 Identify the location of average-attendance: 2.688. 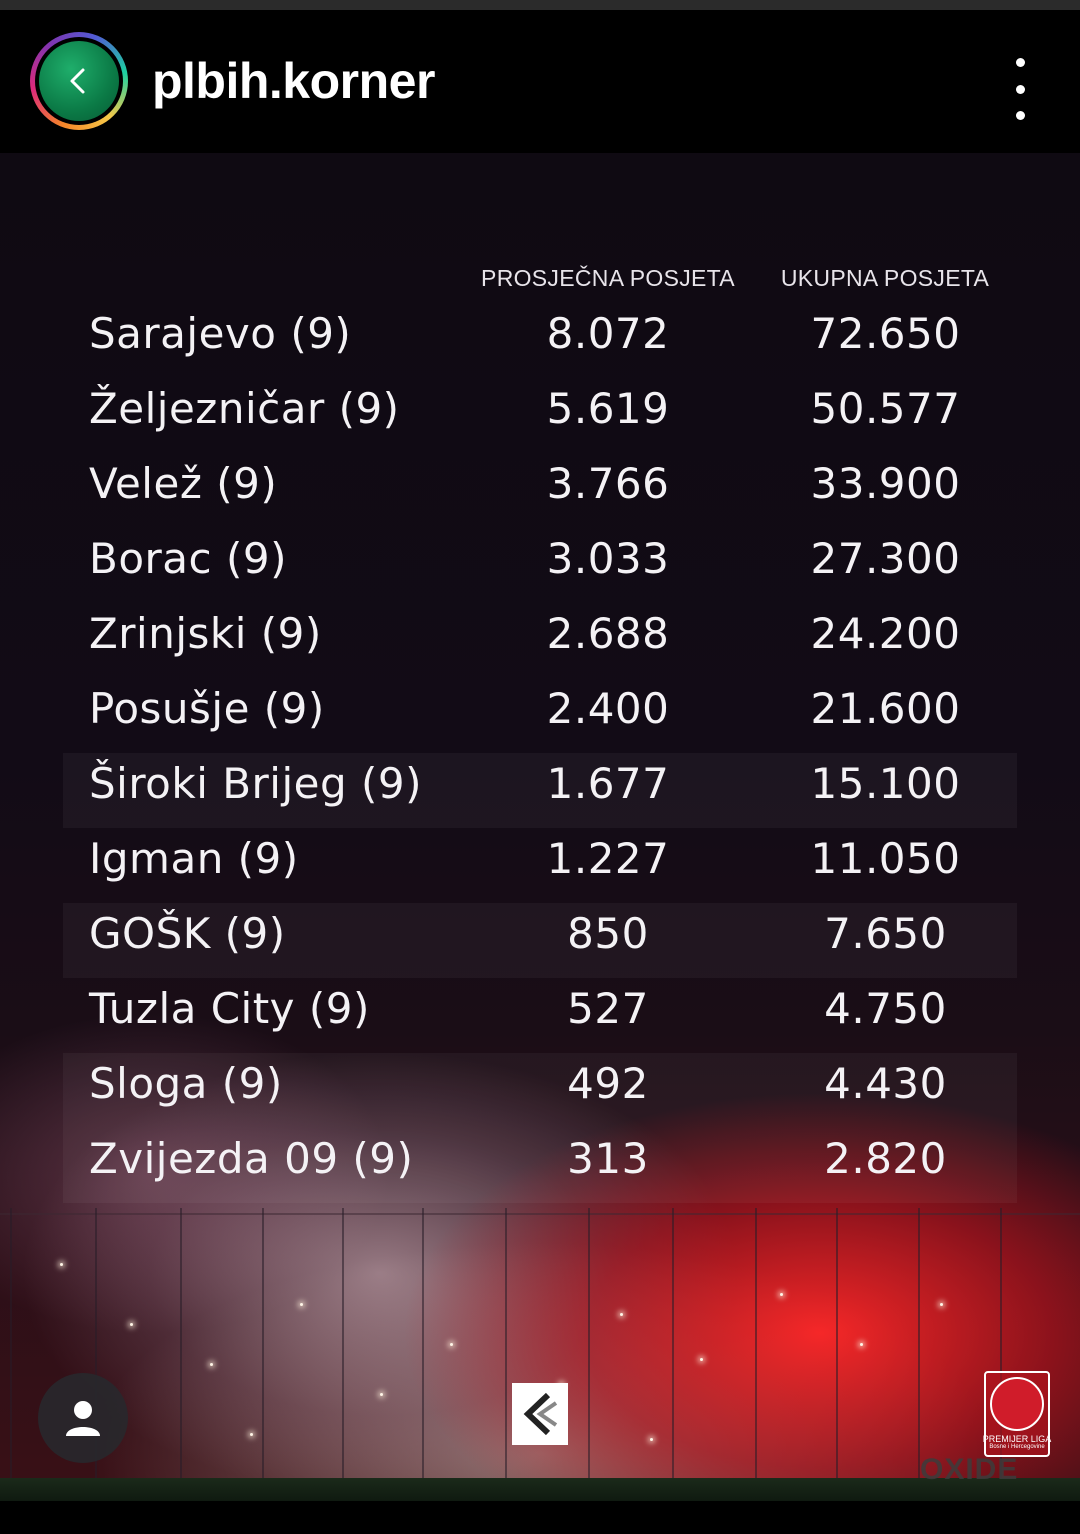
(608, 633).